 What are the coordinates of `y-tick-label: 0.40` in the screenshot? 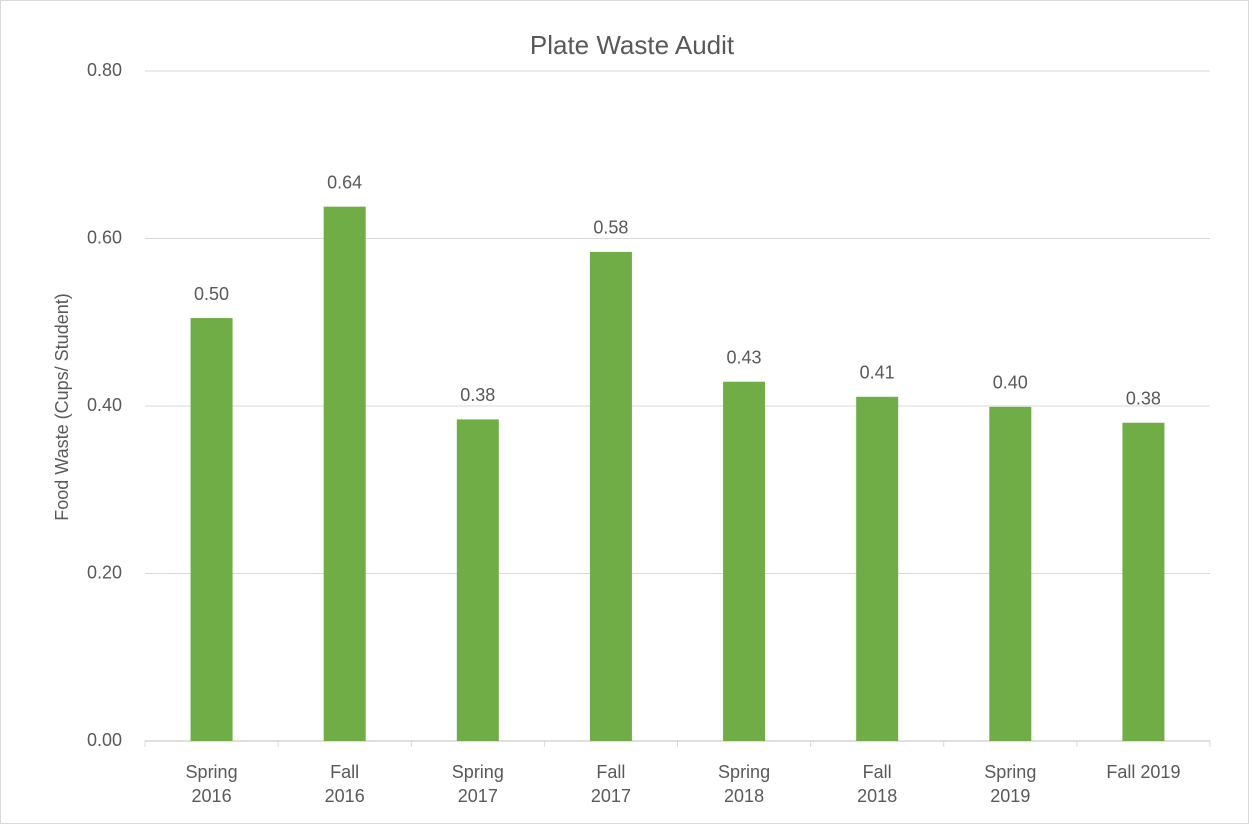 It's located at (104, 405).